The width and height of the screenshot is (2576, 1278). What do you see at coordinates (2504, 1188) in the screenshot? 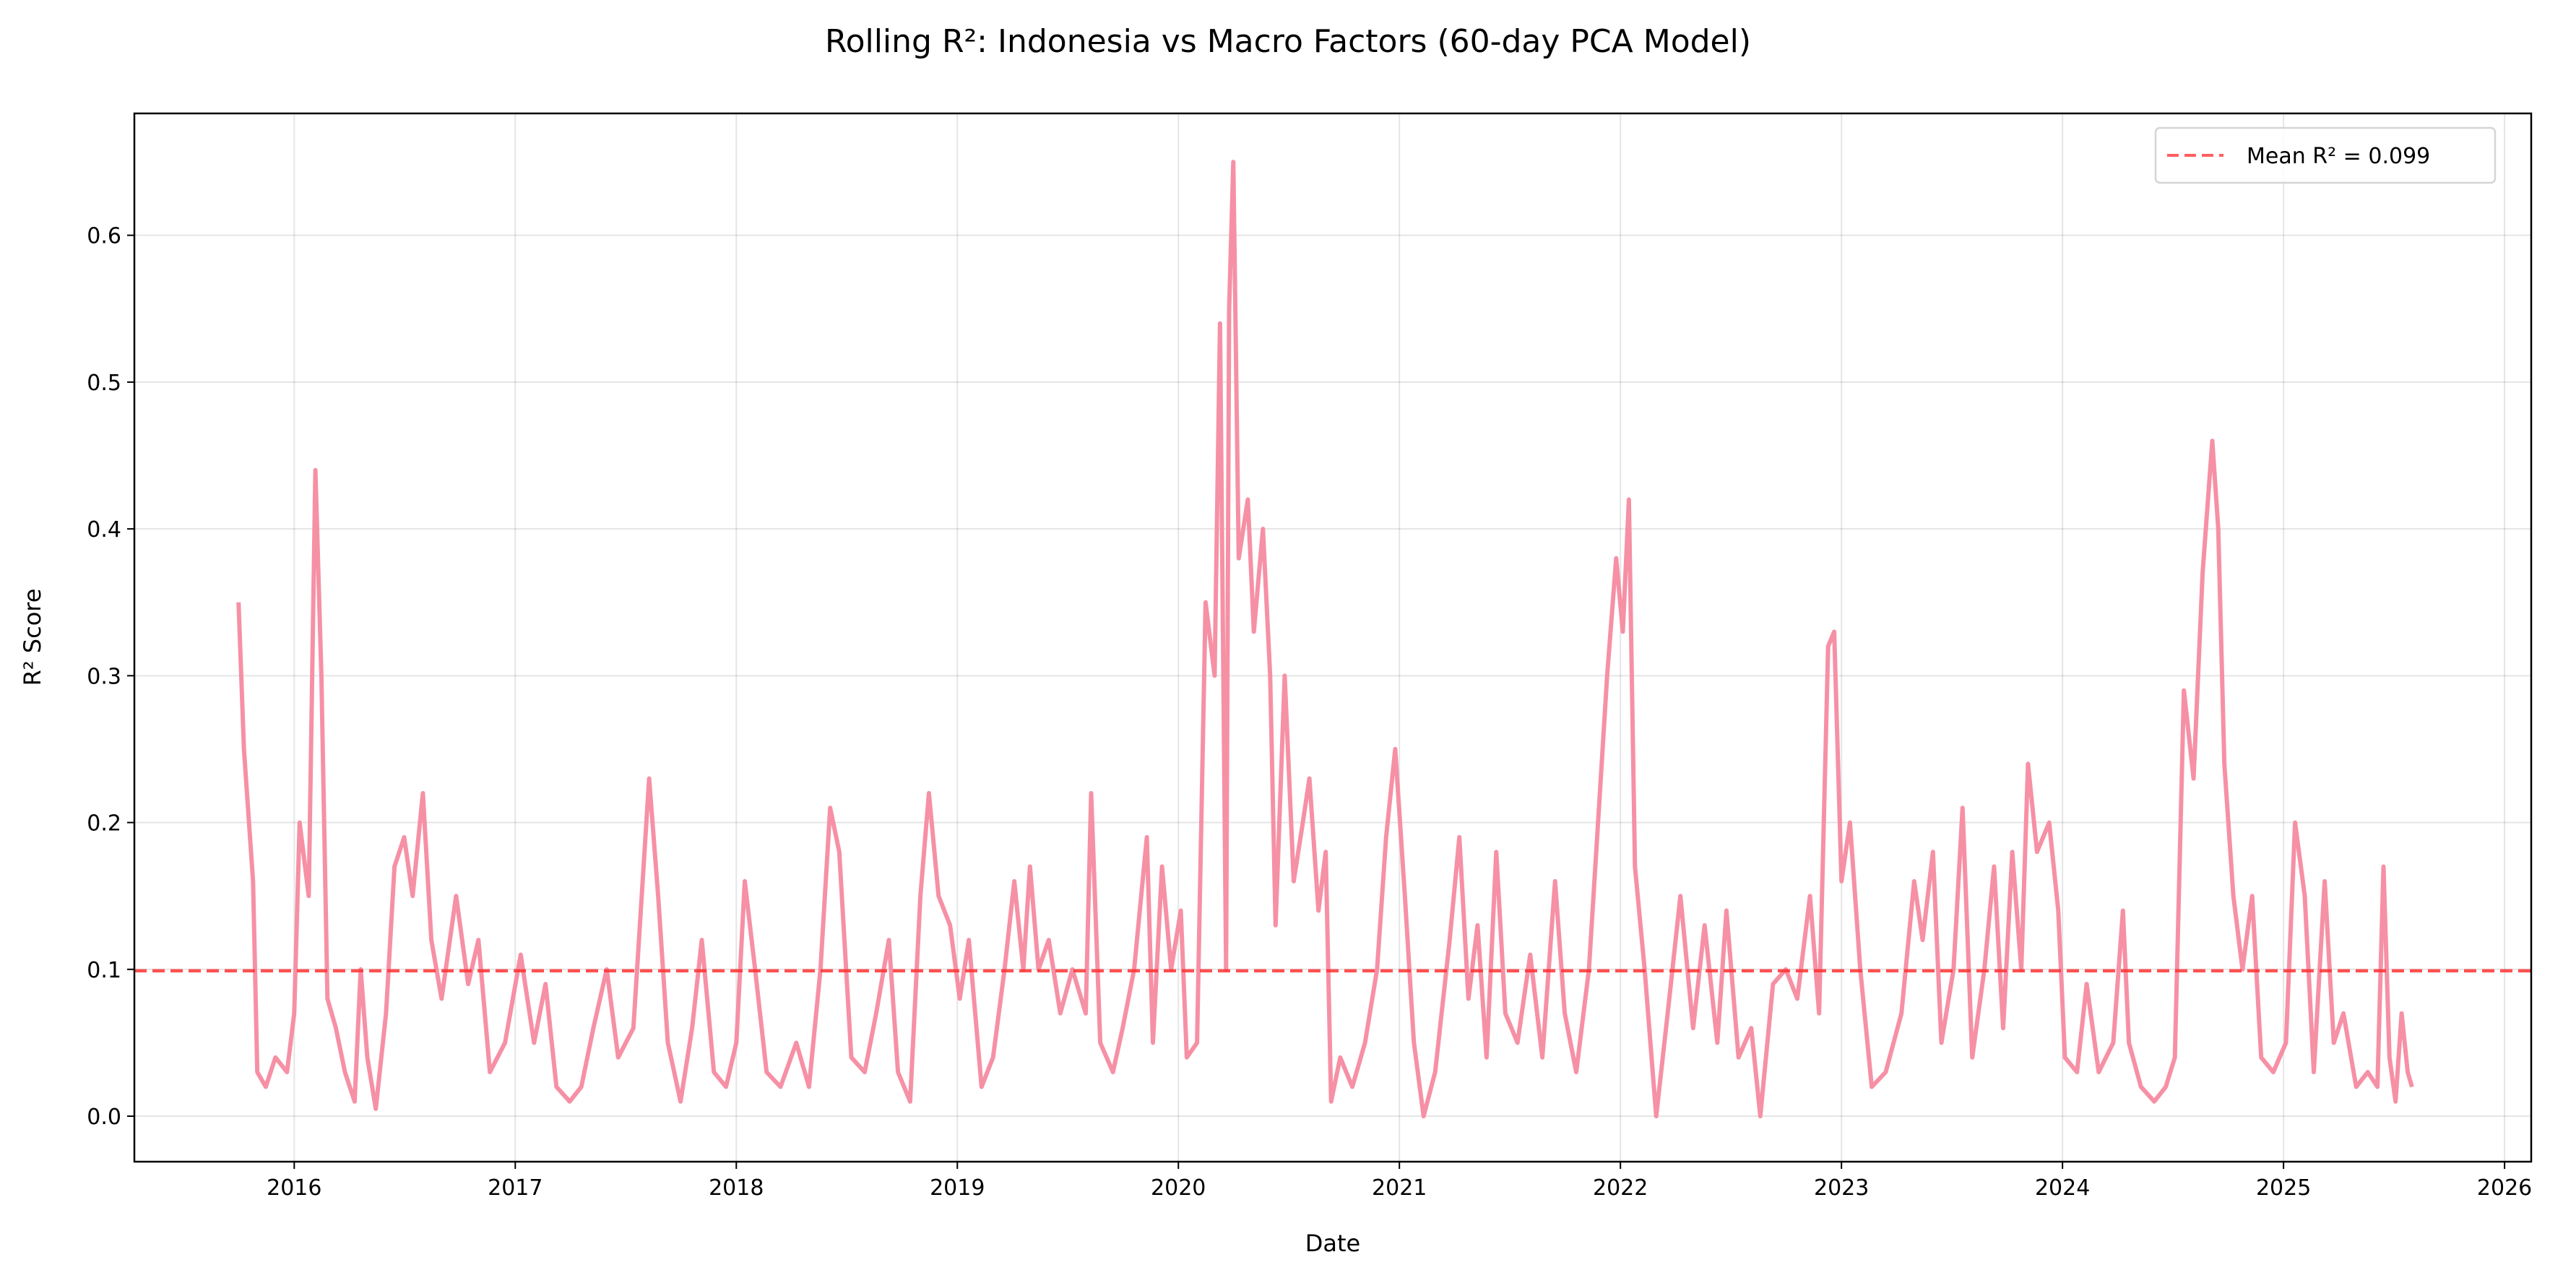
I see `x-tick-label: 2026` at bounding box center [2504, 1188].